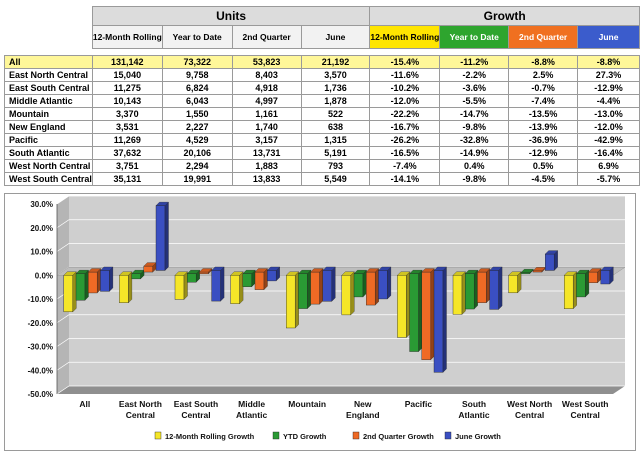 The width and height of the screenshot is (640, 456). I want to click on legend-label: YTD Growth, so click(305, 436).